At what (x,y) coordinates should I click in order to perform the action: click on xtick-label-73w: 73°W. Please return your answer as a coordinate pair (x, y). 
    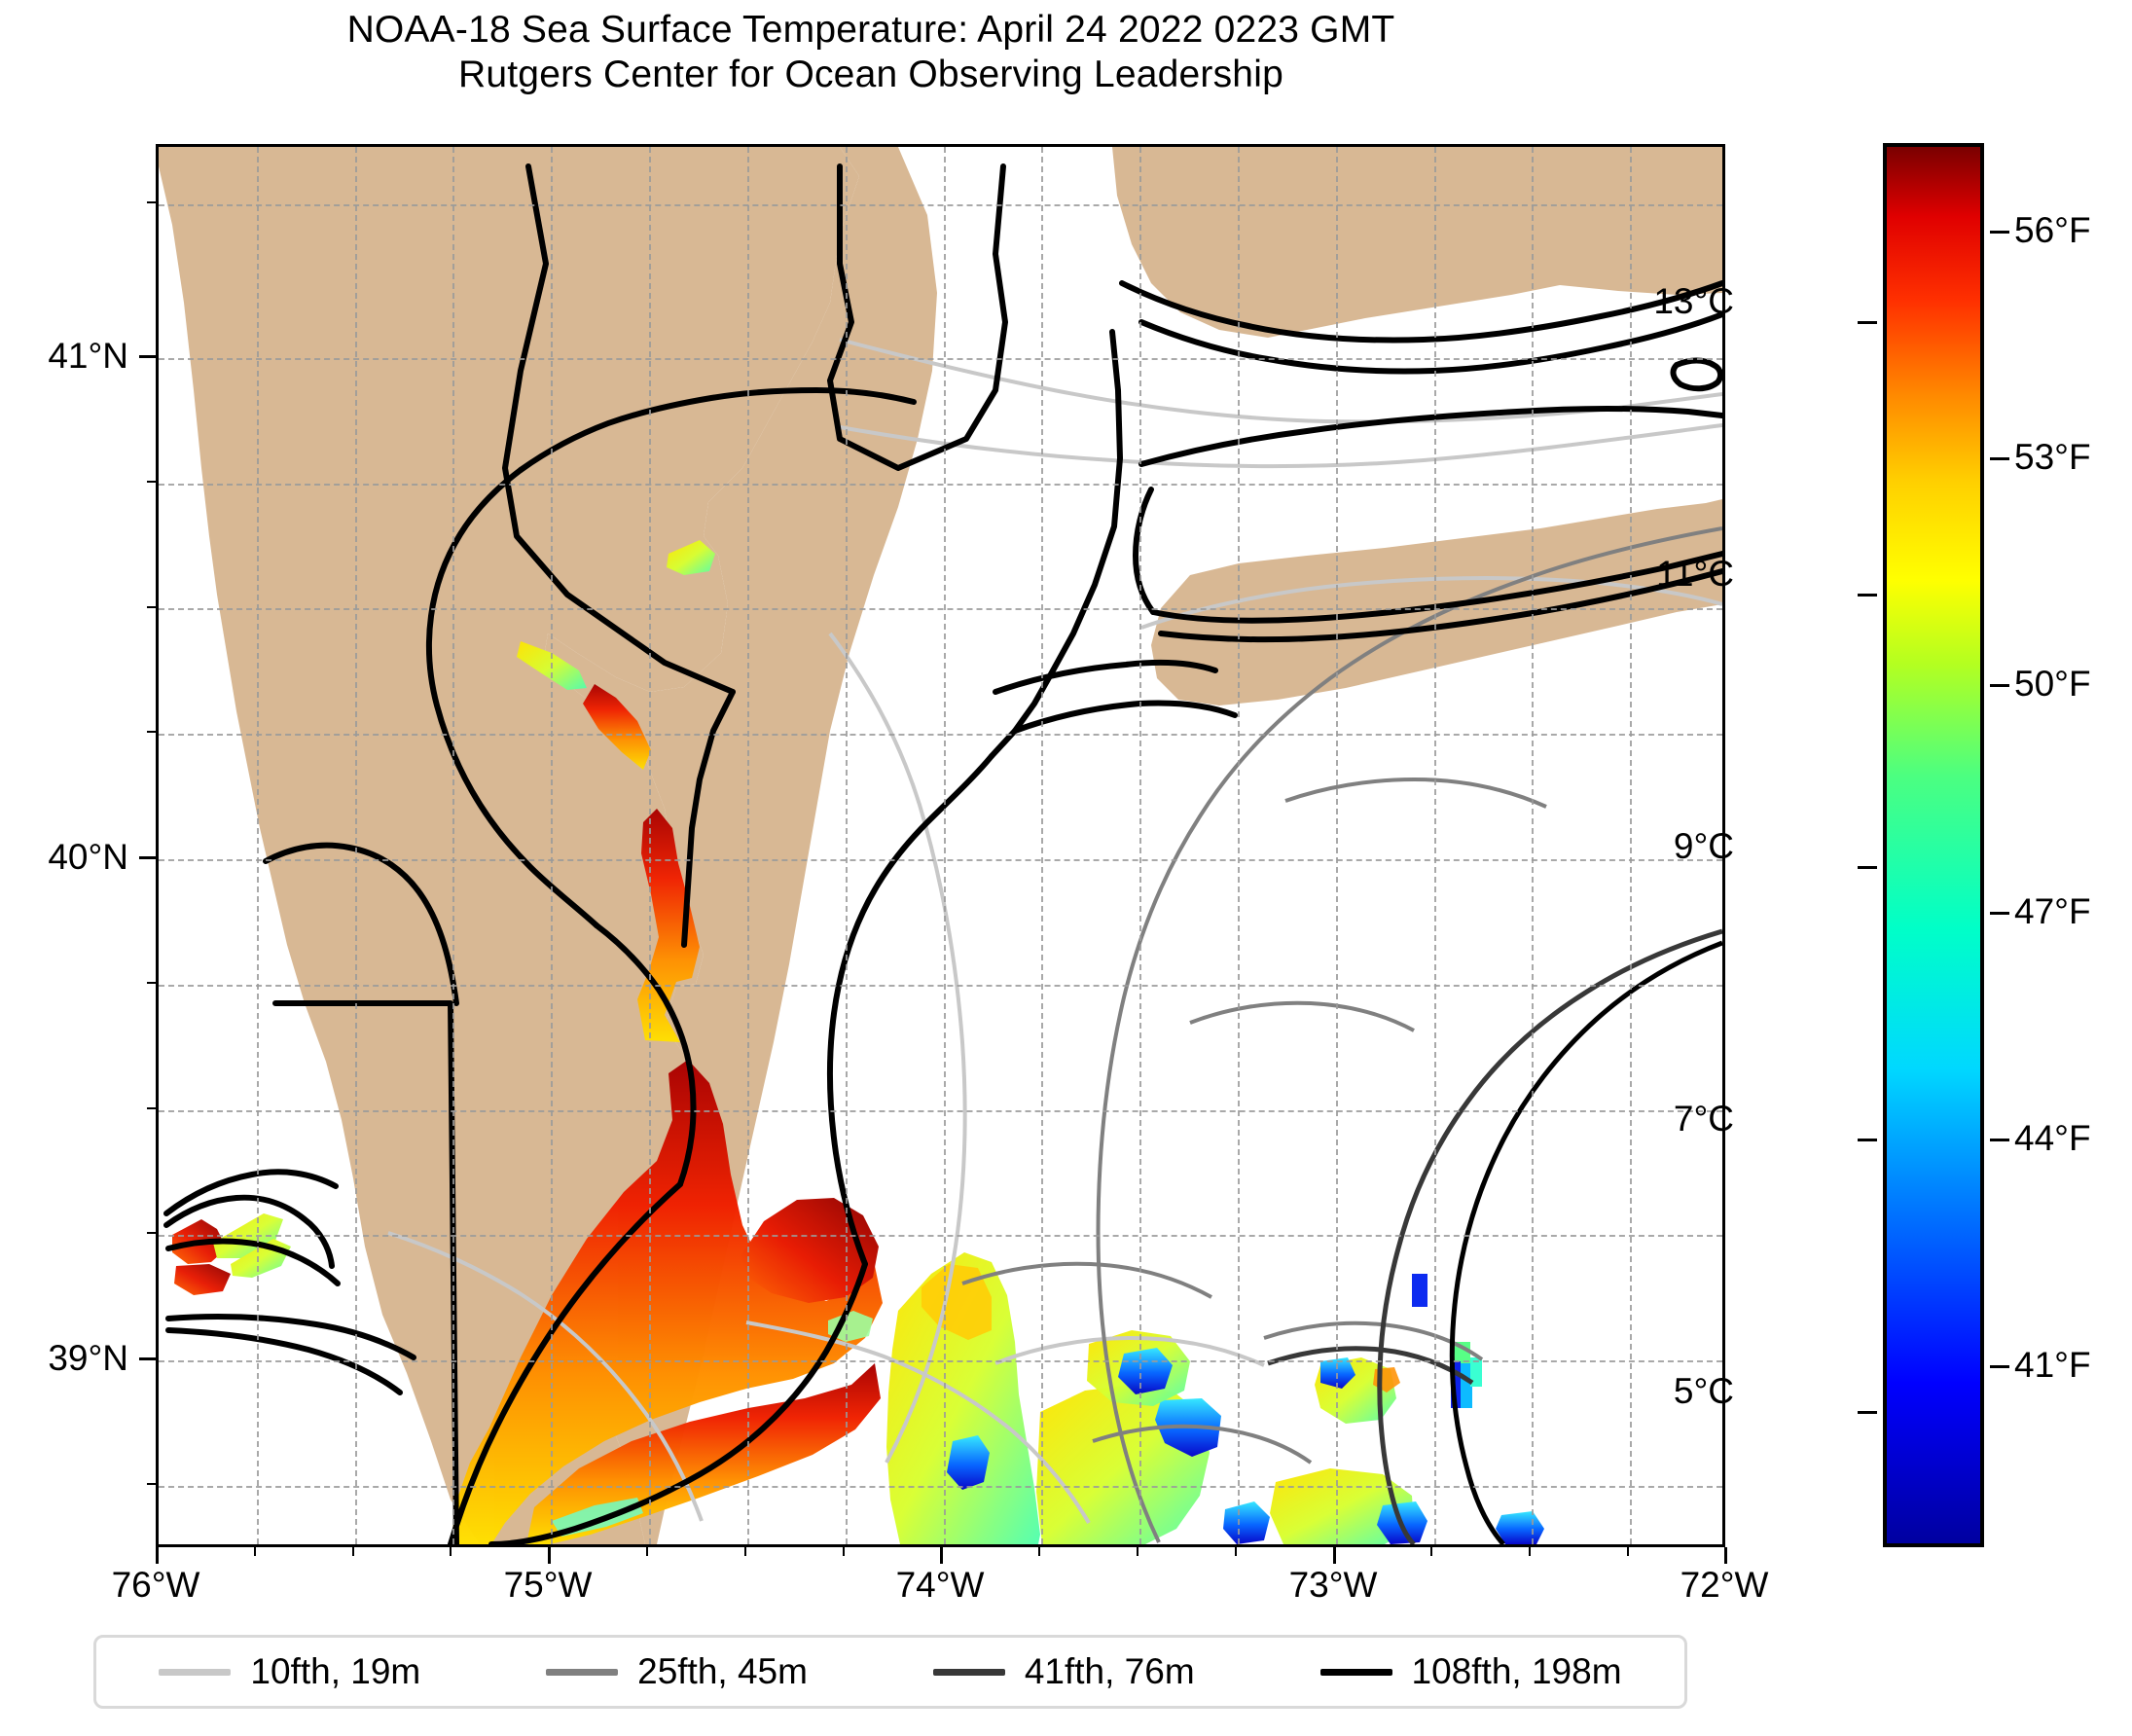
    Looking at the image, I should click on (1333, 1585).